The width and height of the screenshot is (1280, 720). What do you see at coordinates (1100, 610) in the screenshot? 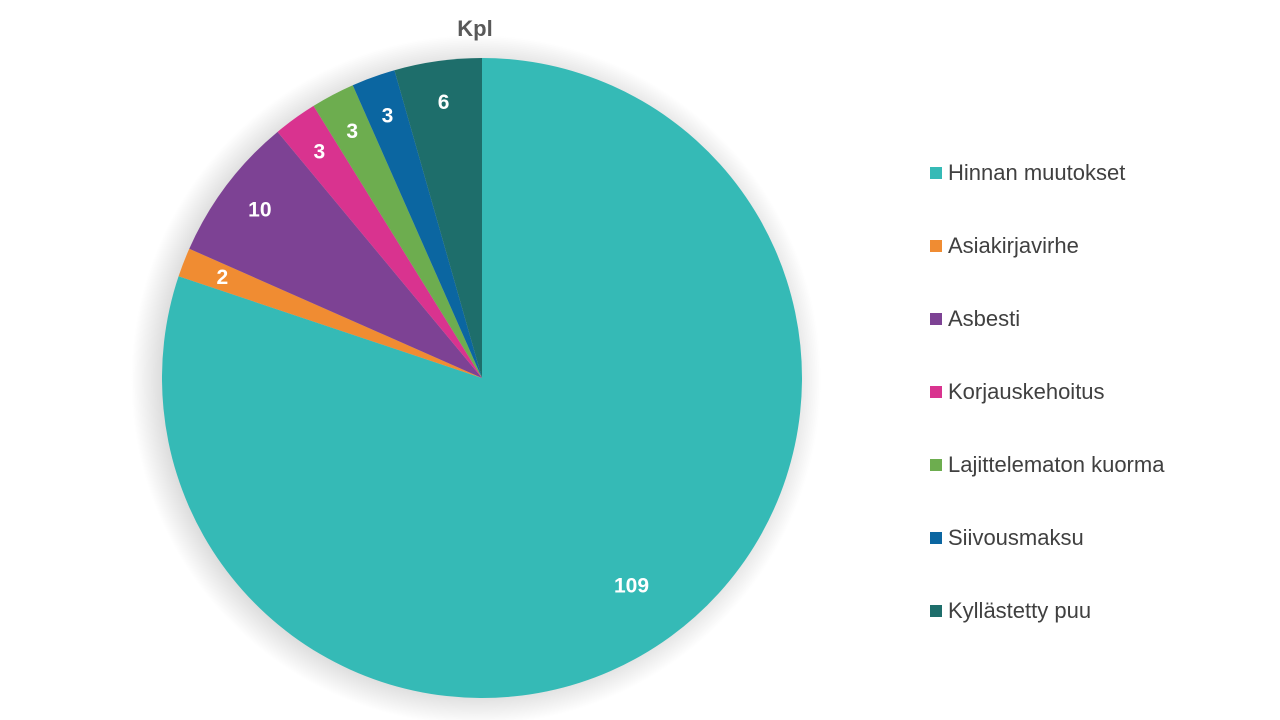
I see `legend-item-7: Kyllästetty puu` at bounding box center [1100, 610].